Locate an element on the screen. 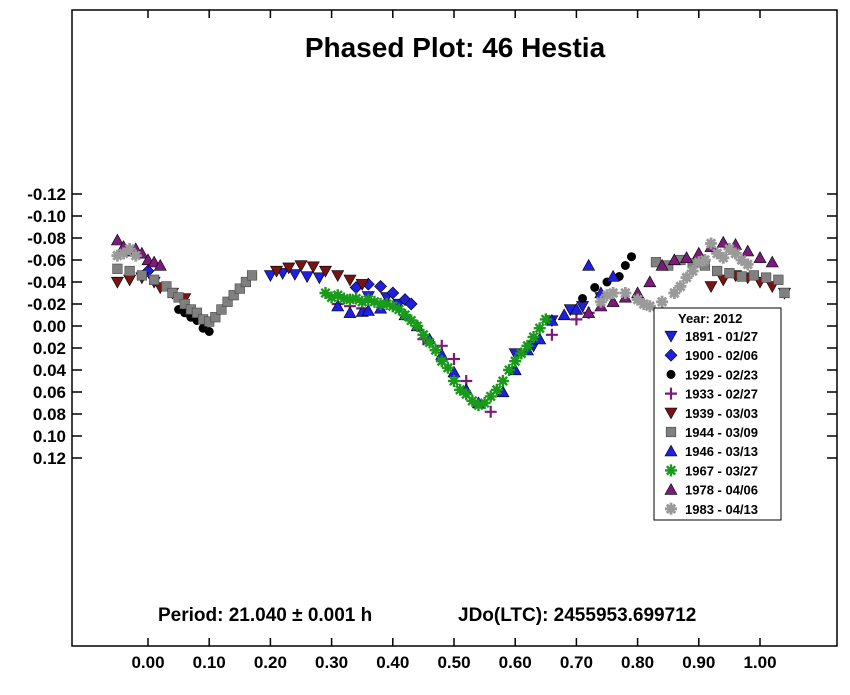  legend-box is located at coordinates (717, 414).